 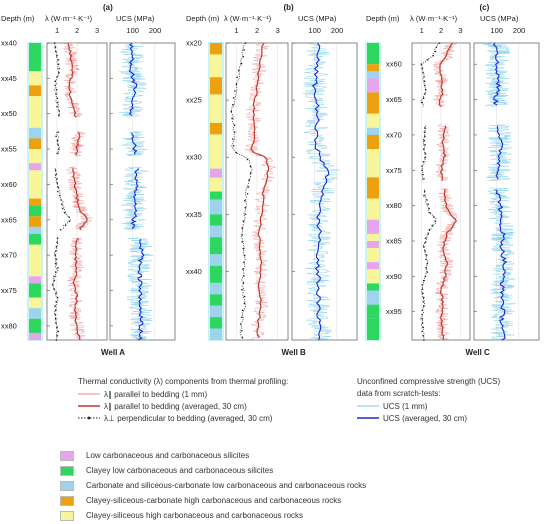 I want to click on legend-item-ucs-avg: UCS (averaged, 30 cm), so click(x=428, y=418).